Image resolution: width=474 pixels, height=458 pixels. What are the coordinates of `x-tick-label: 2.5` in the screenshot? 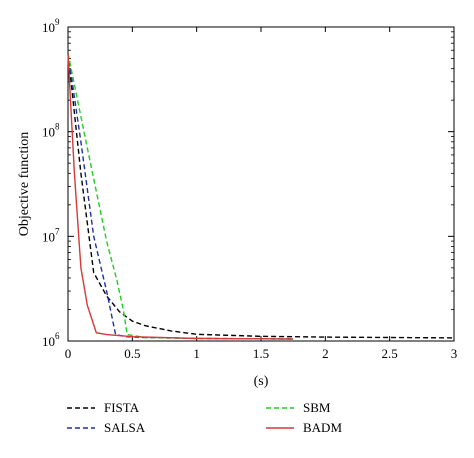 It's located at (390, 353).